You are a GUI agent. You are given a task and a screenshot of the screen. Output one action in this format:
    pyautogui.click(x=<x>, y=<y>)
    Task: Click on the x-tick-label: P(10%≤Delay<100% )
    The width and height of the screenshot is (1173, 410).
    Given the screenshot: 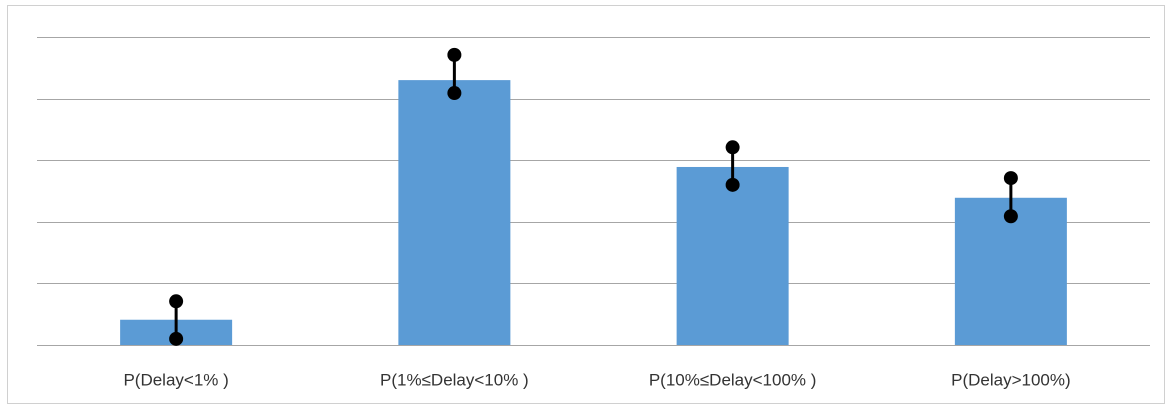 What is the action you would take?
    pyautogui.click(x=733, y=379)
    